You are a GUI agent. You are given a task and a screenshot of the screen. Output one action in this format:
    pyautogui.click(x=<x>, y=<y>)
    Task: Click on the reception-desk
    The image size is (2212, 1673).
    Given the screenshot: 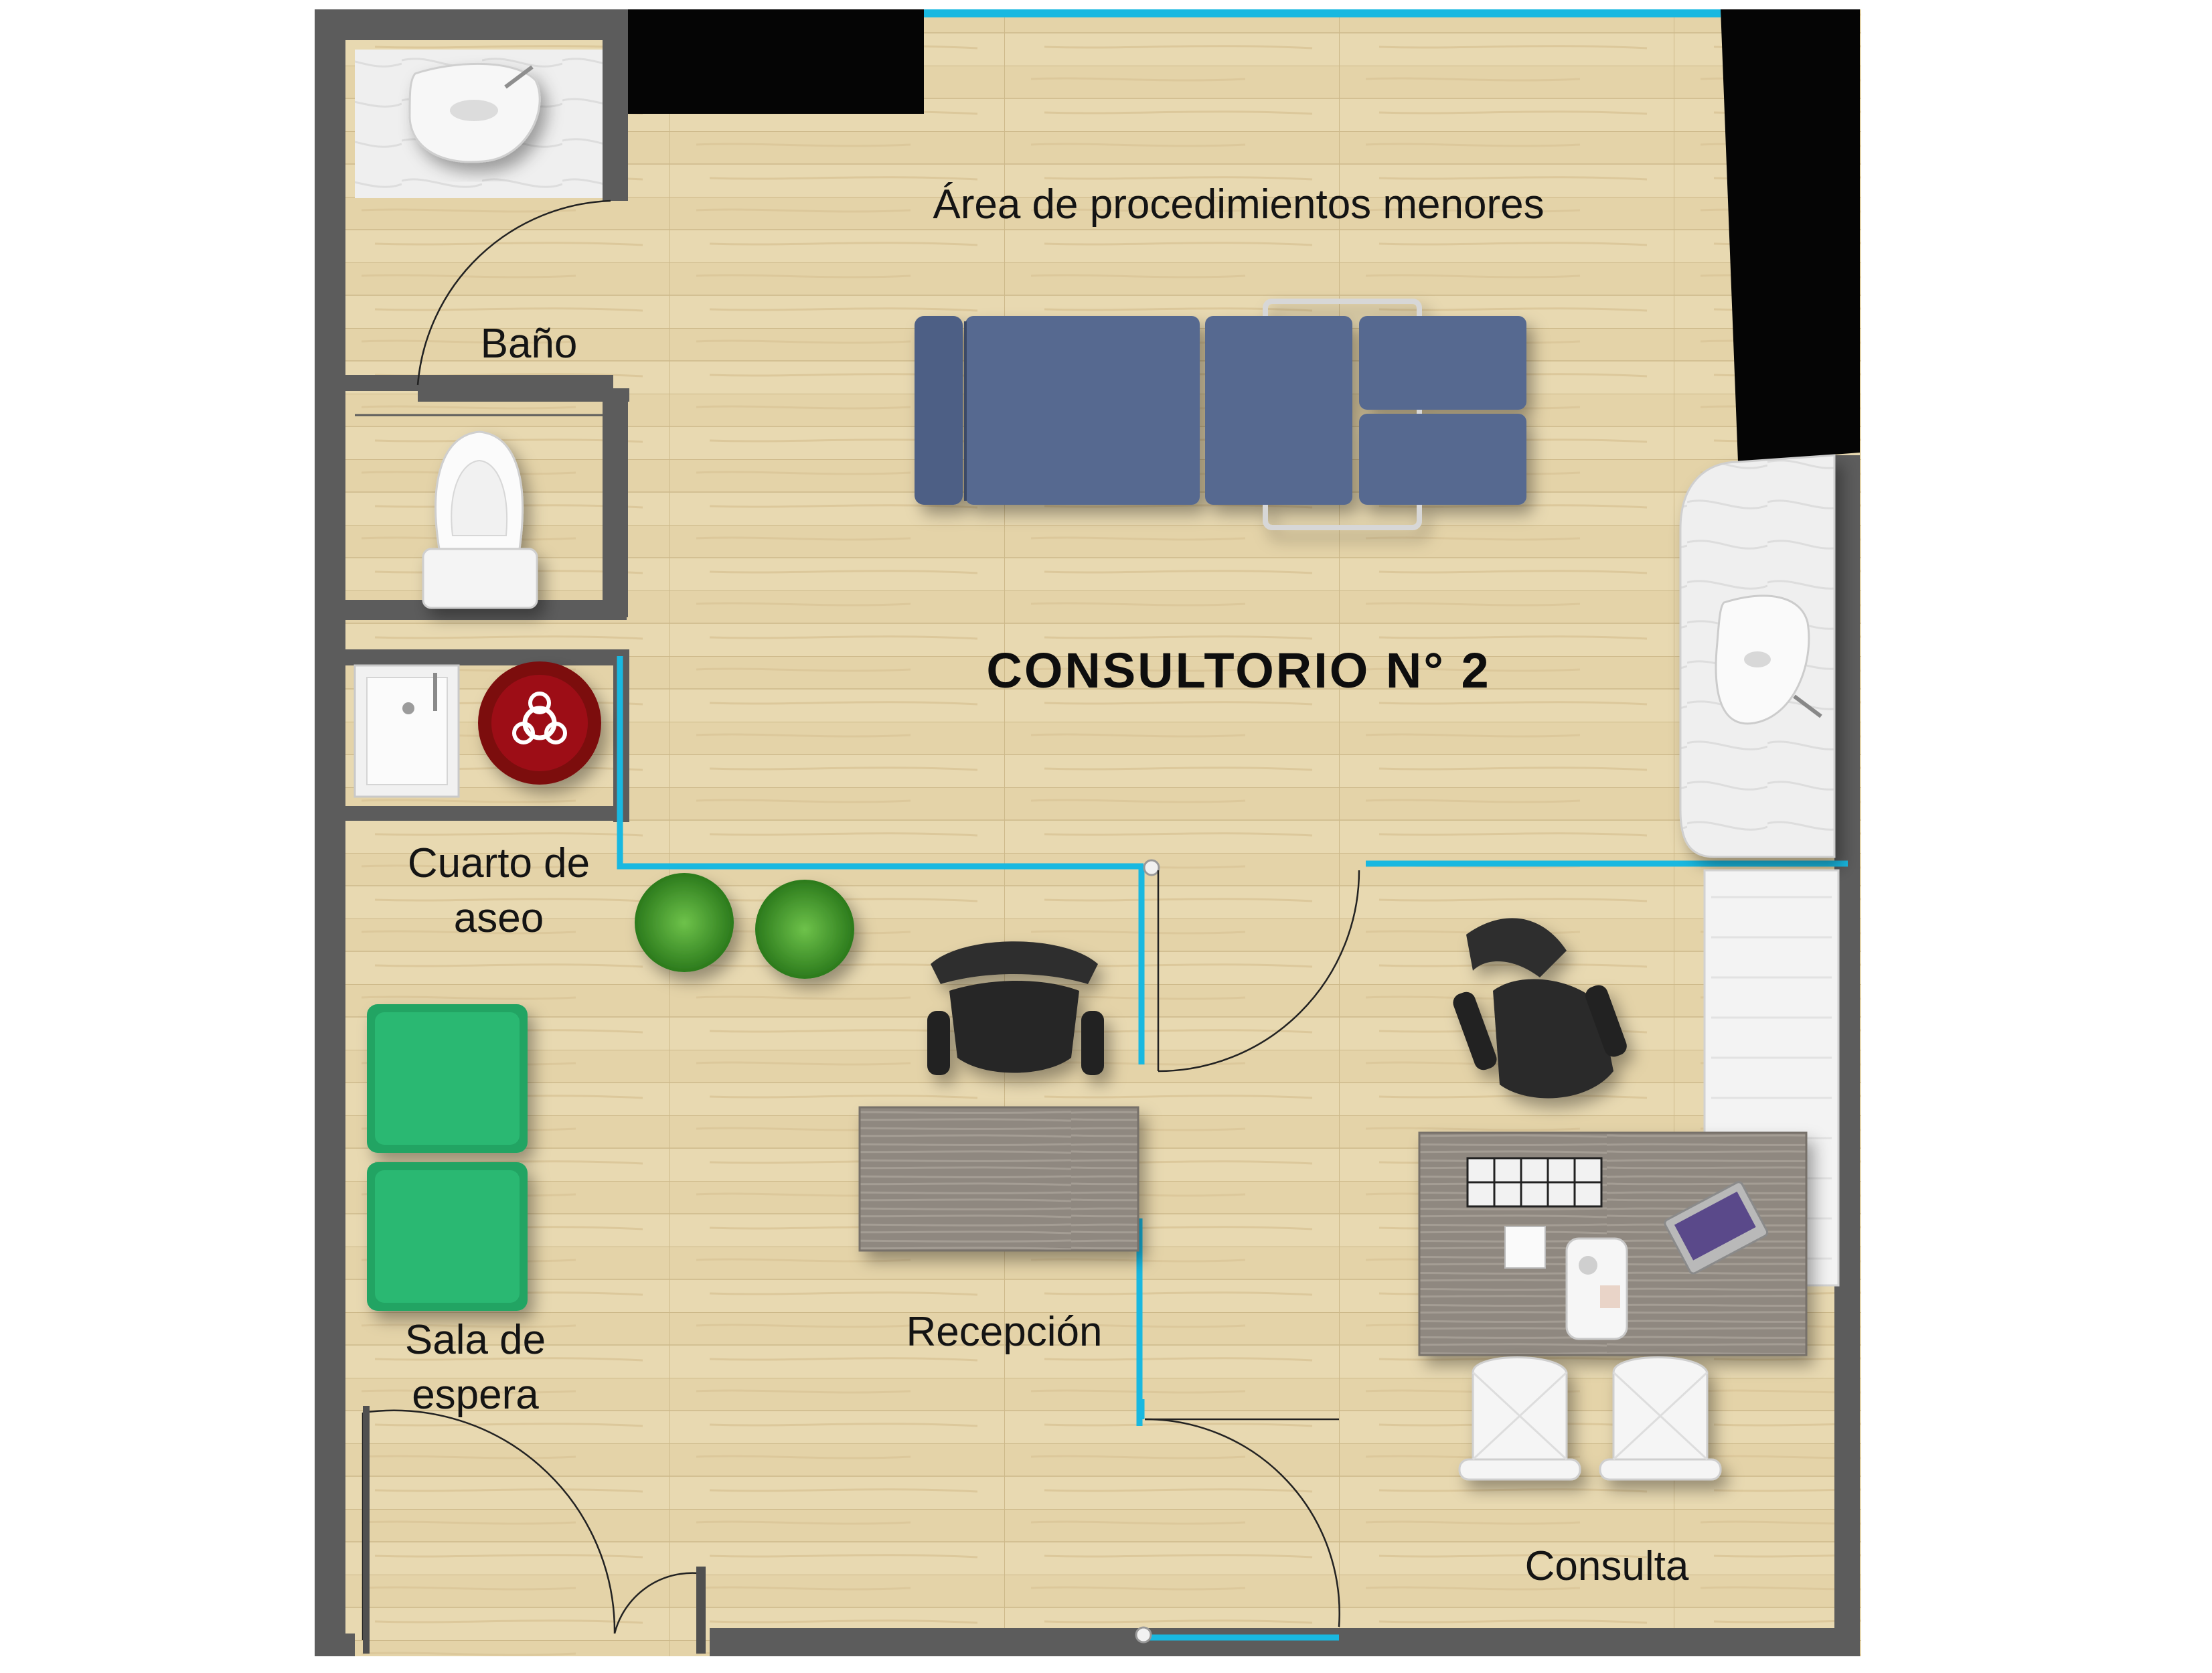 What is the action you would take?
    pyautogui.click(x=998, y=1179)
    